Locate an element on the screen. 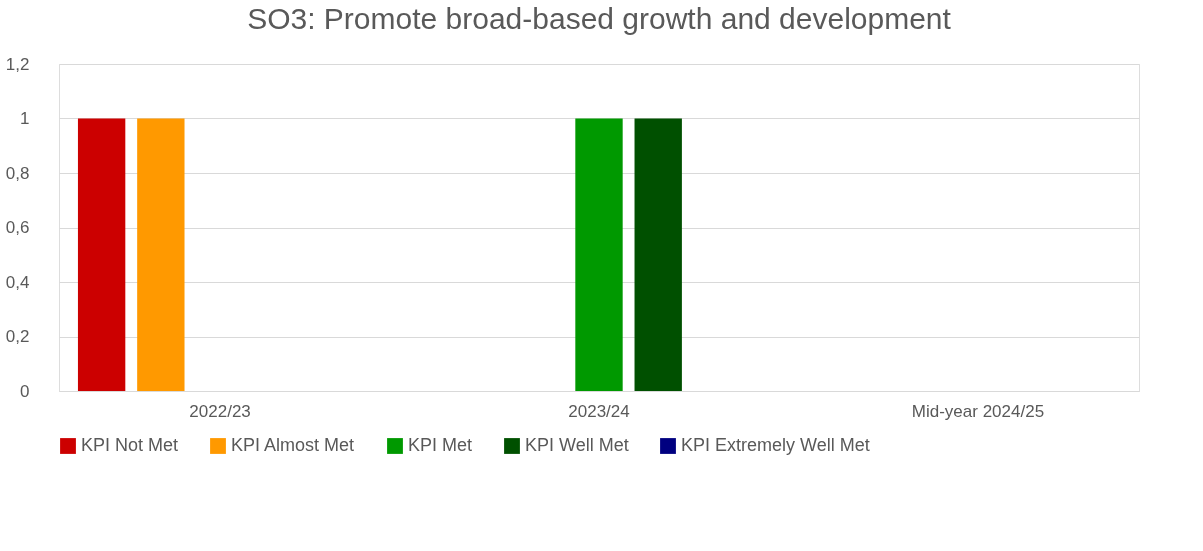 Image resolution: width=1203 pixels, height=551 pixels. y-tick-label: 1 is located at coordinates (25, 118).